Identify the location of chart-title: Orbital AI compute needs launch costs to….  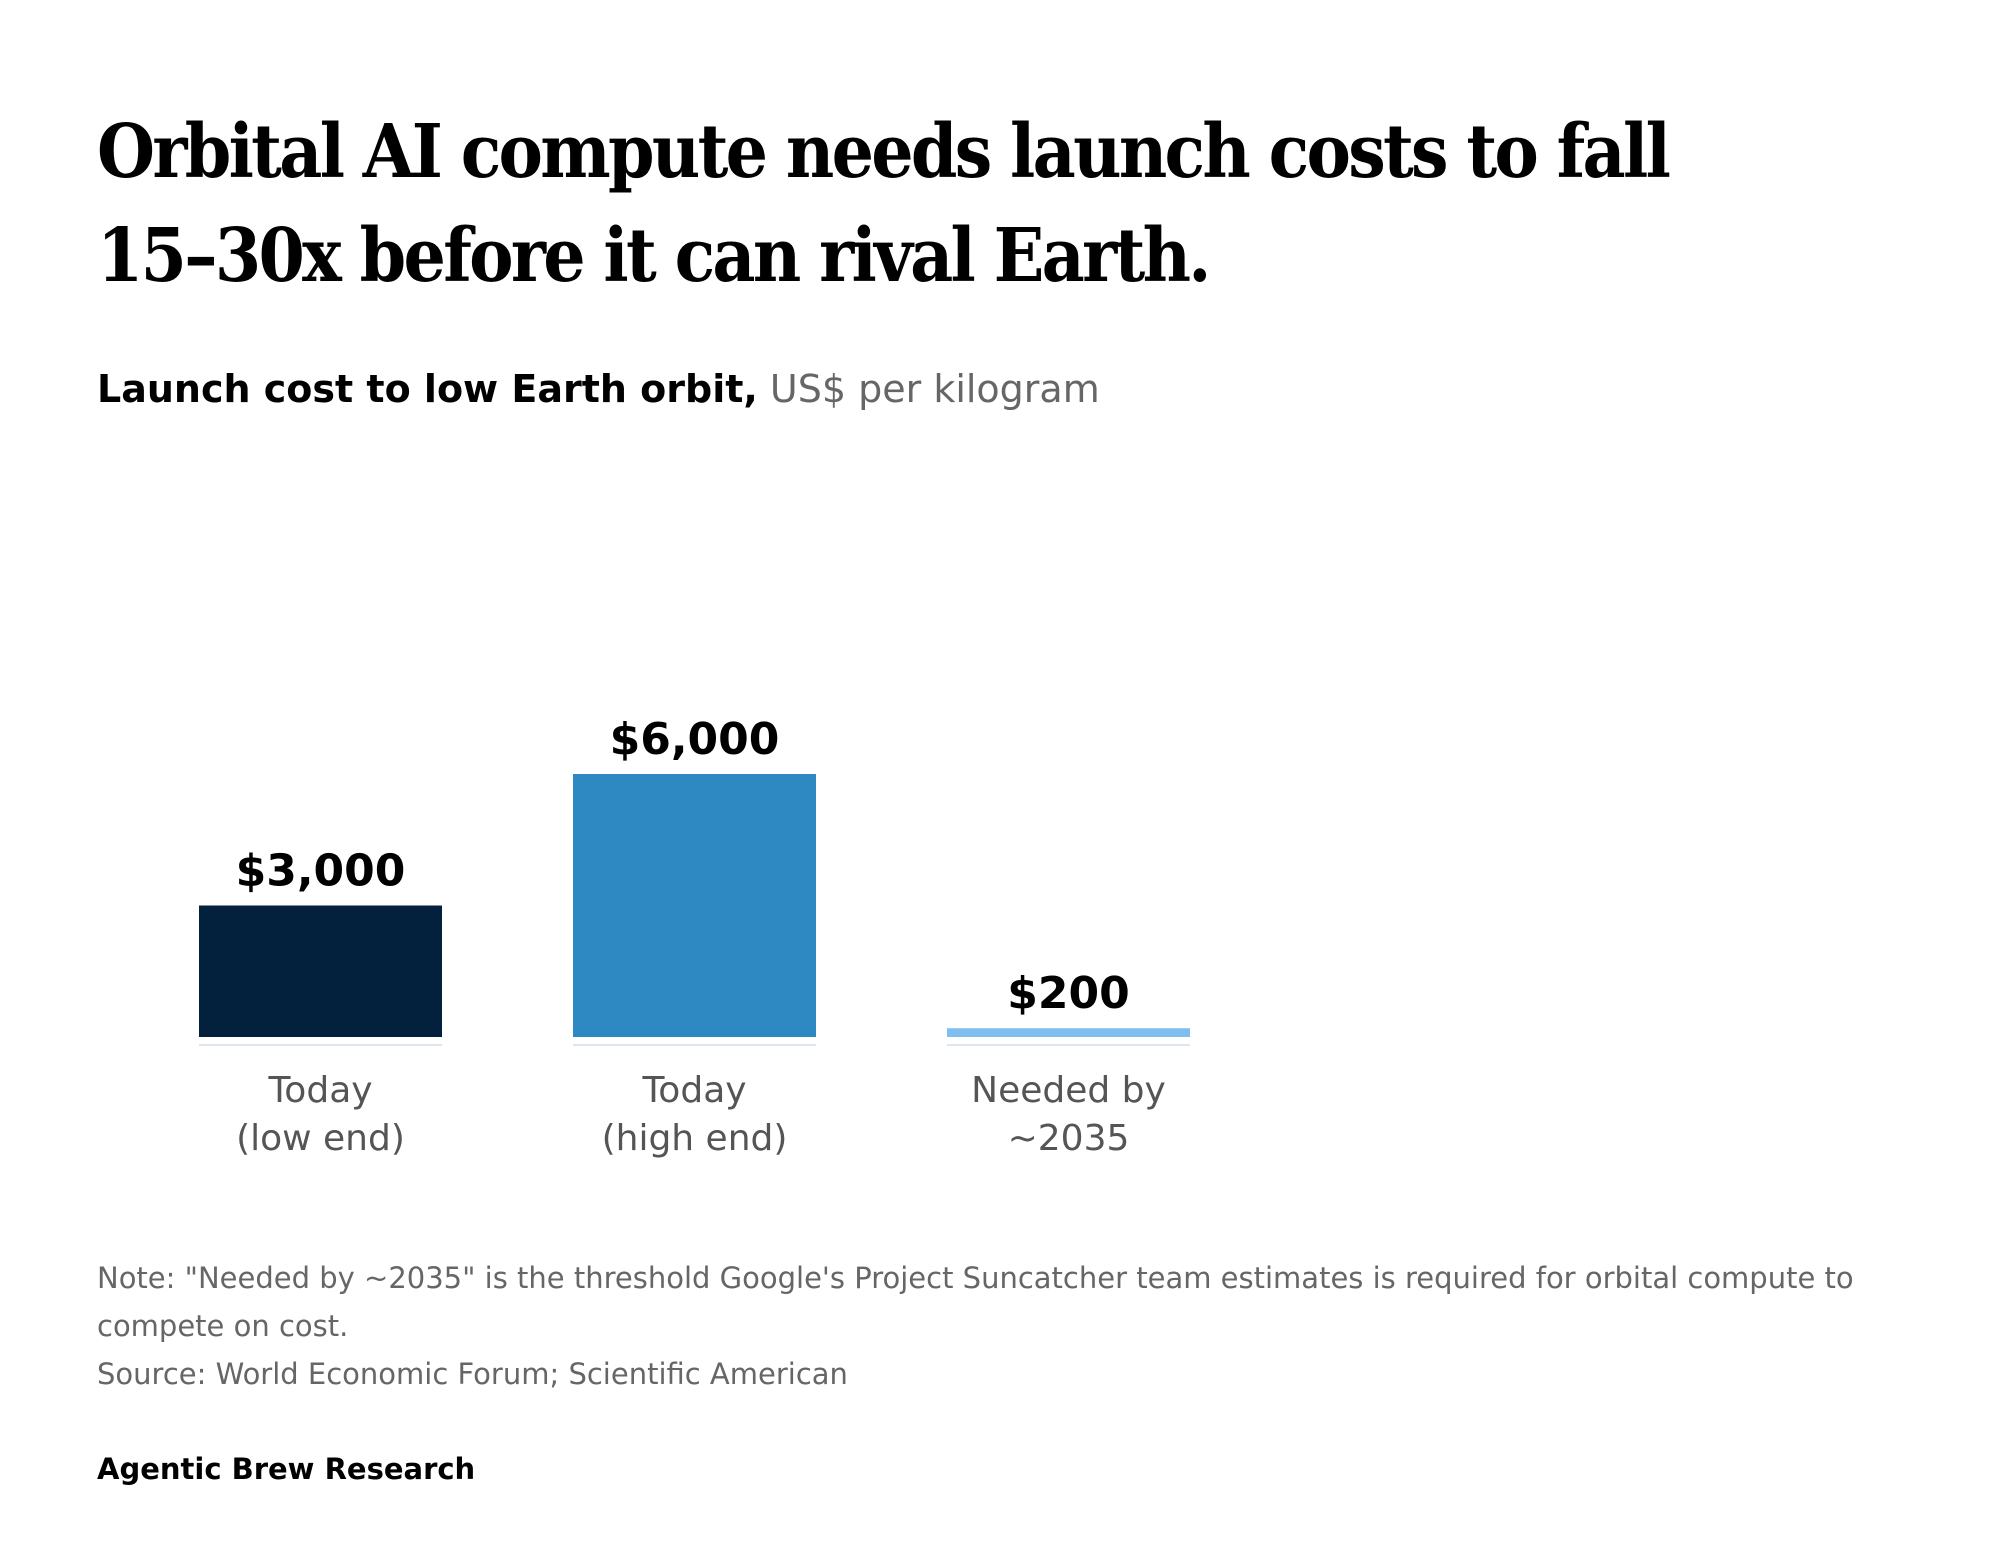
(884, 204).